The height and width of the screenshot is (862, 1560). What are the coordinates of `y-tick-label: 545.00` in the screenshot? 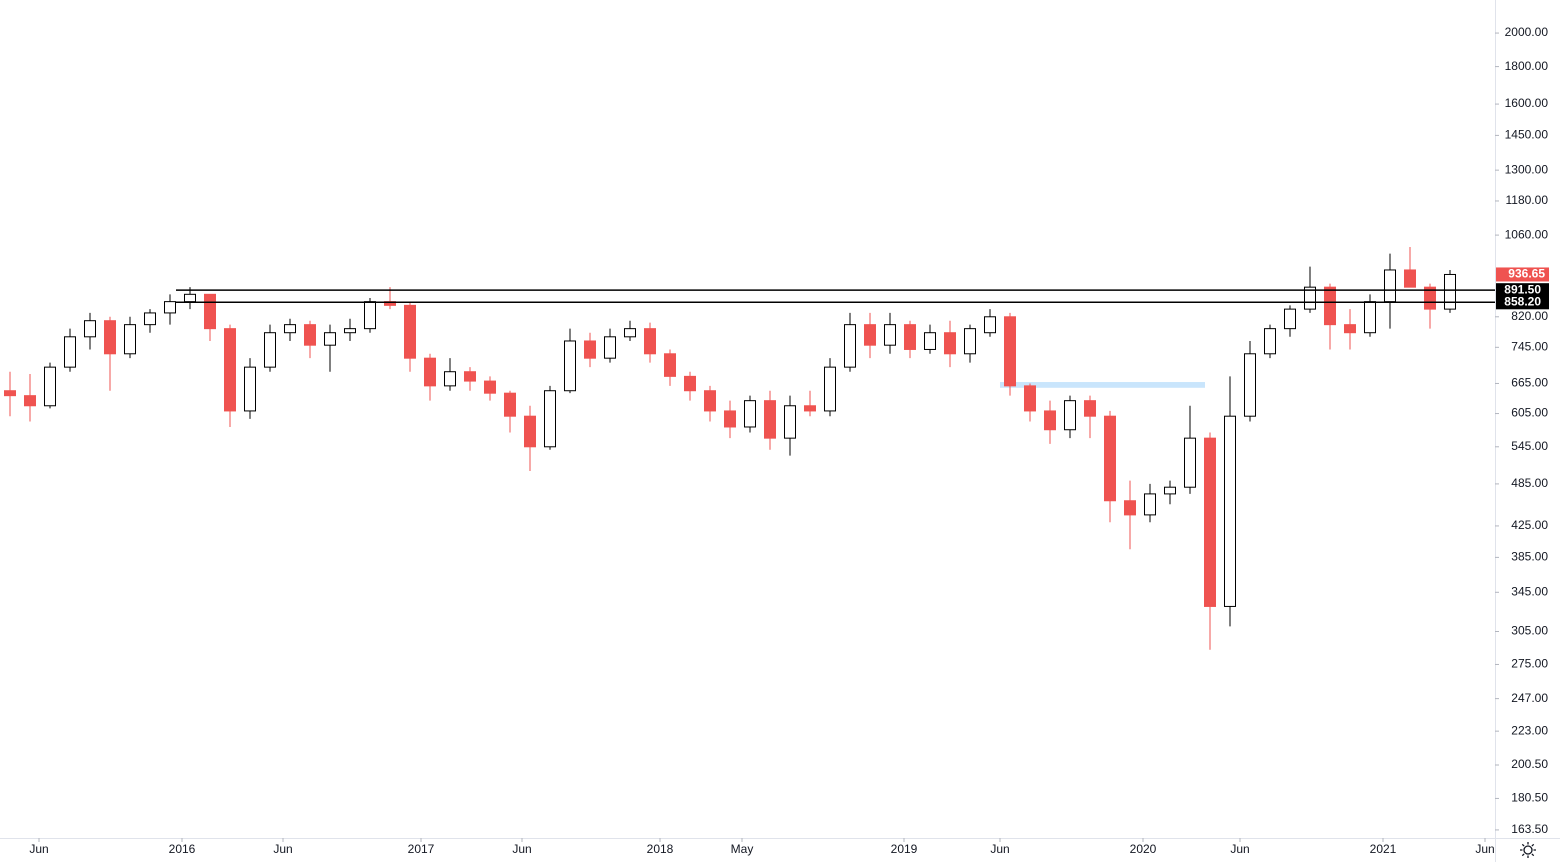 It's located at (1529, 446).